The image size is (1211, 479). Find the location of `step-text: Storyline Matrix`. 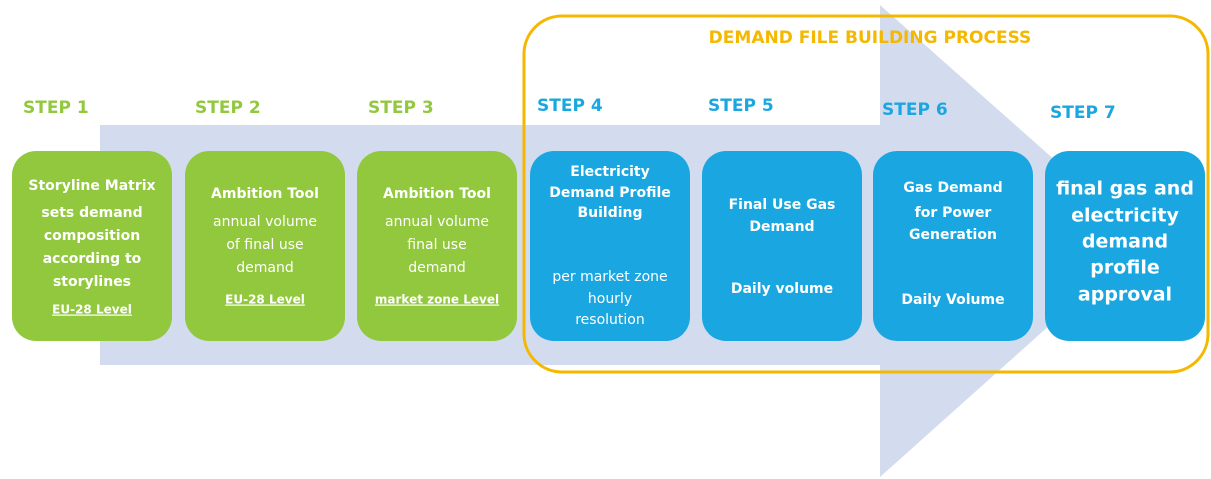

step-text: Storyline Matrix is located at coordinates (91, 186).